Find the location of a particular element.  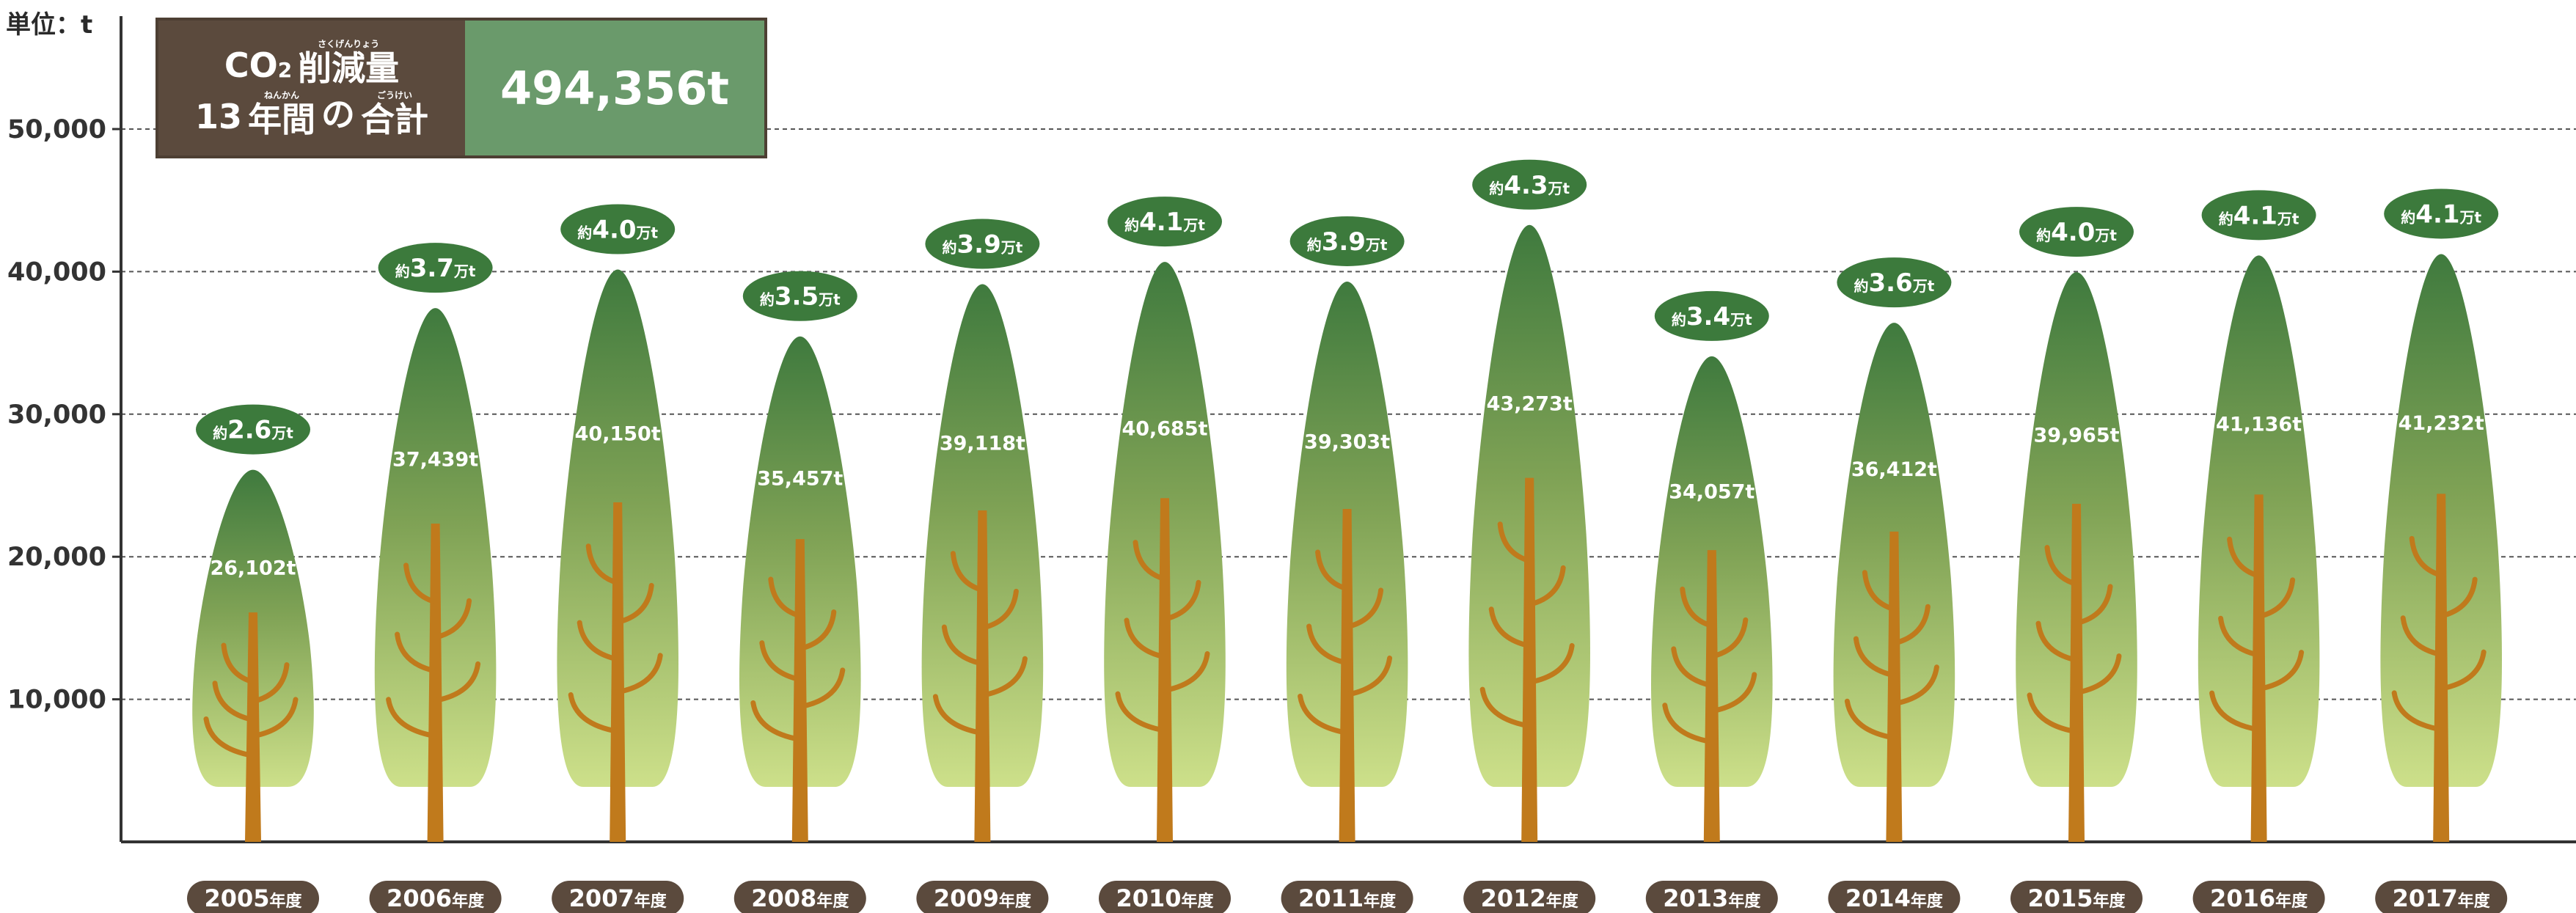

x-tick-label: 2015年度 is located at coordinates (2076, 898).